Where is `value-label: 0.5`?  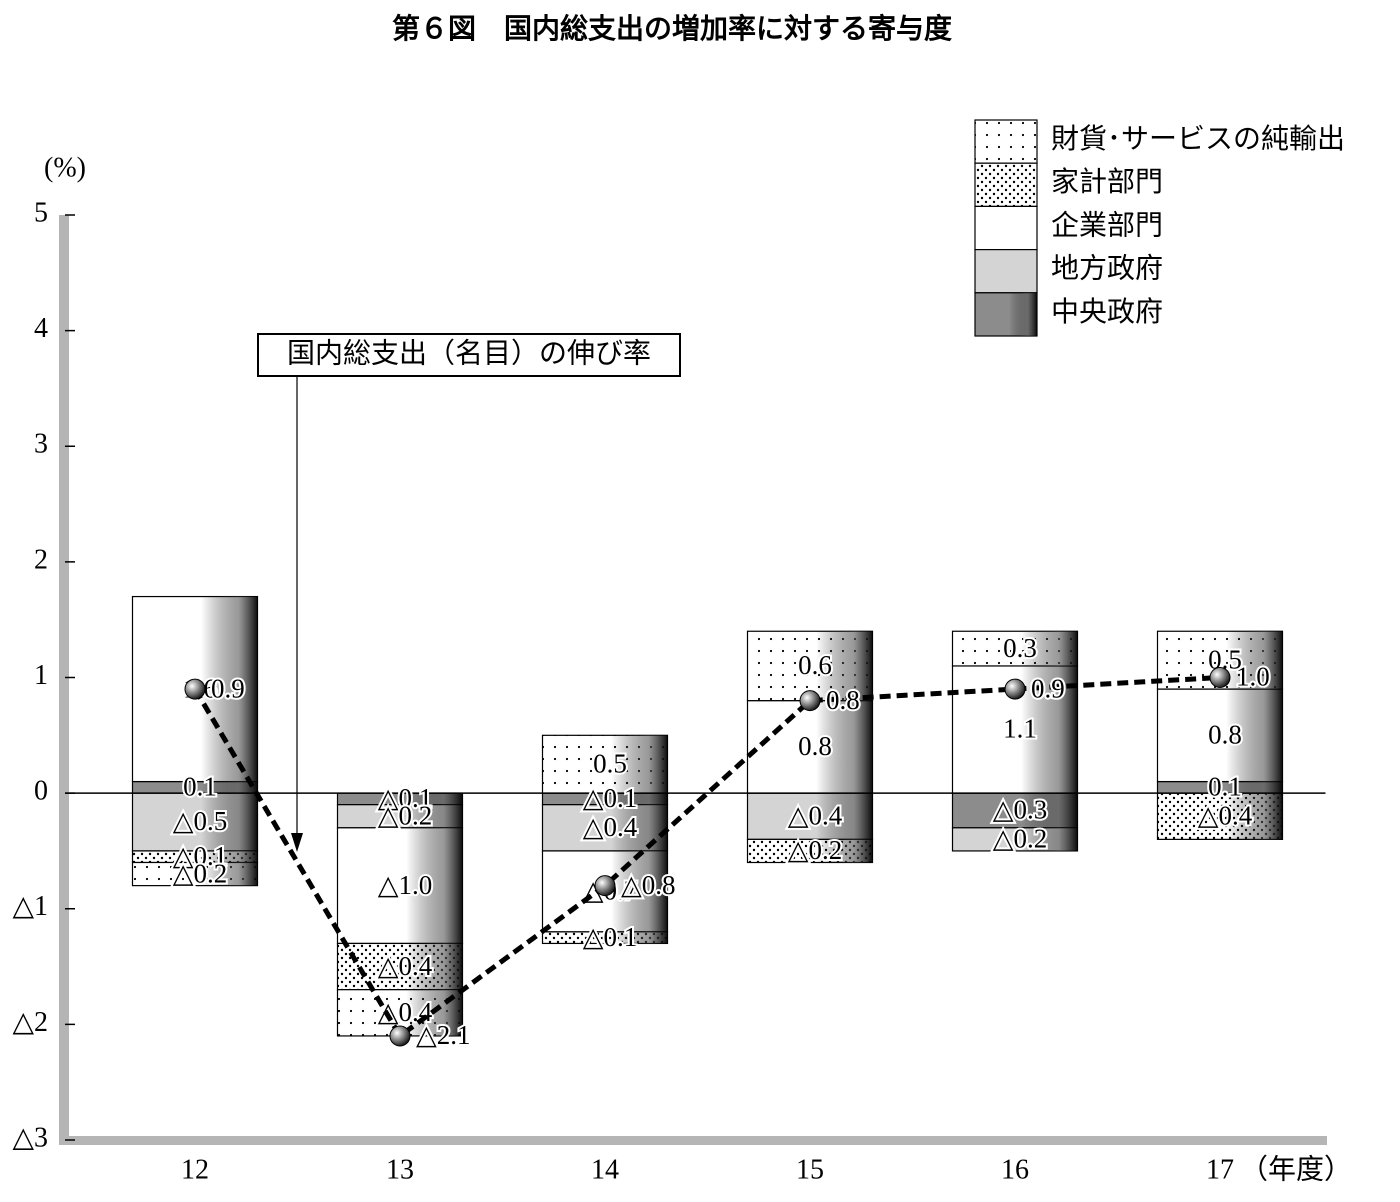
value-label: 0.5 is located at coordinates (610, 763).